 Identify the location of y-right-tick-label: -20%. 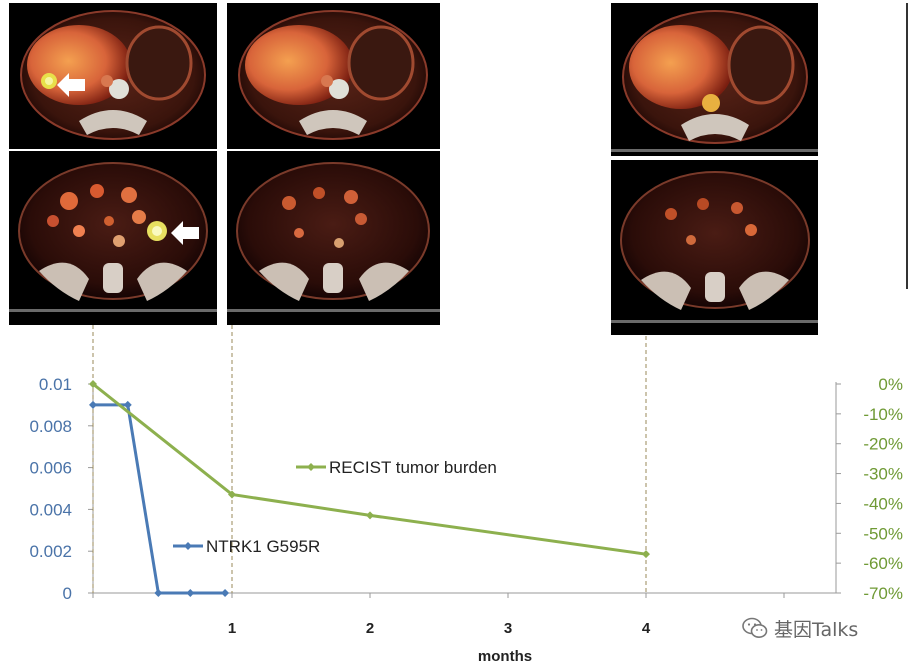
(883, 444).